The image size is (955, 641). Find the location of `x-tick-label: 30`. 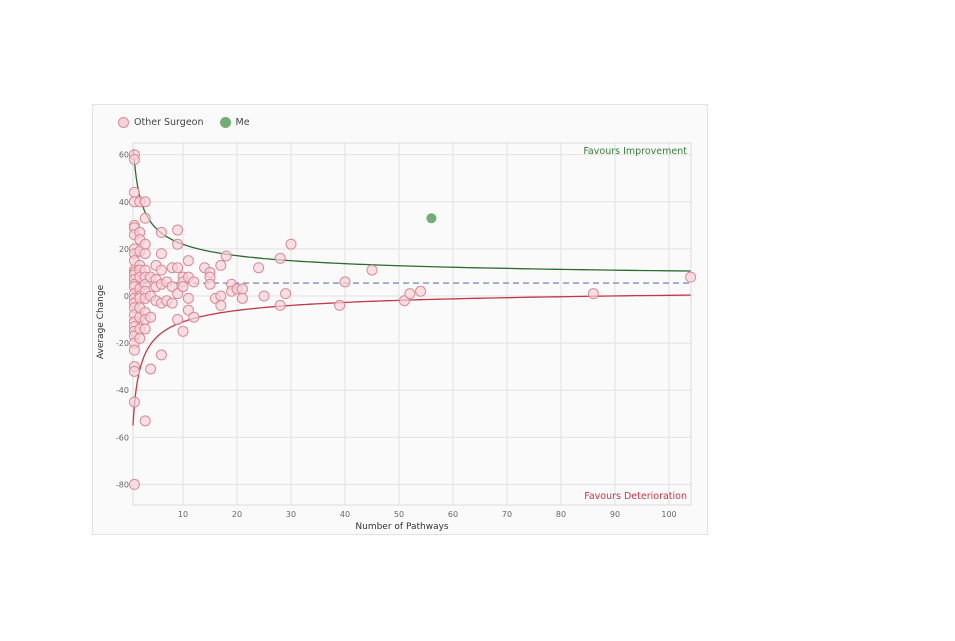

x-tick-label: 30 is located at coordinates (291, 514).